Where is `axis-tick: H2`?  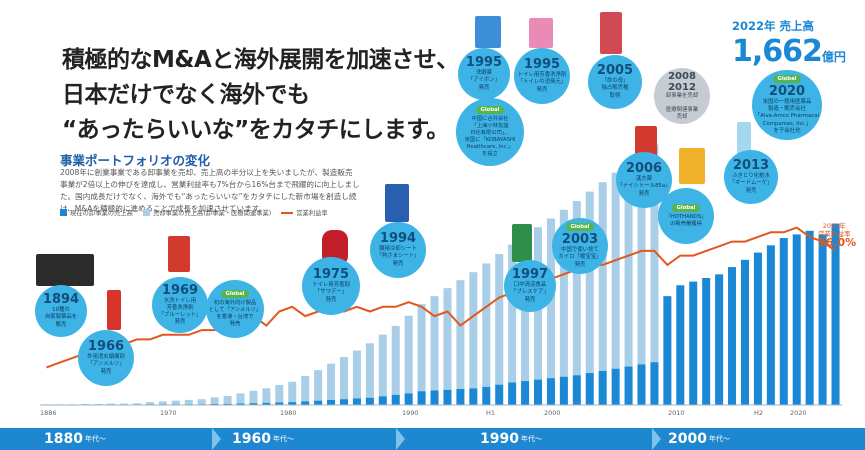 axis-tick: H2 is located at coordinates (759, 413).